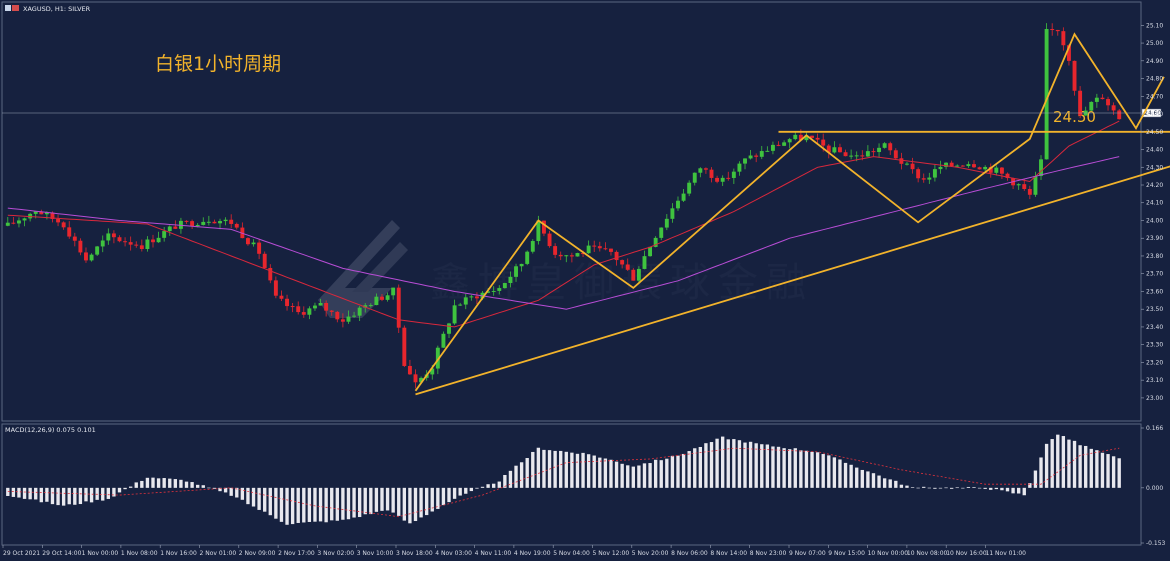 The height and width of the screenshot is (561, 1170). I want to click on time-tick-label: 2 Nov 09:00, so click(257, 553).